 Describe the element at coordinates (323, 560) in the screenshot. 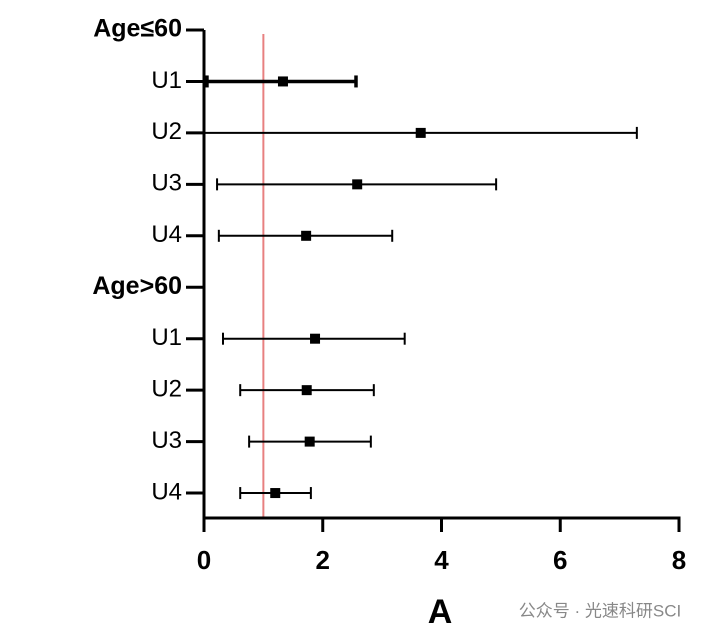

I see `x-tick-label: 2` at that location.